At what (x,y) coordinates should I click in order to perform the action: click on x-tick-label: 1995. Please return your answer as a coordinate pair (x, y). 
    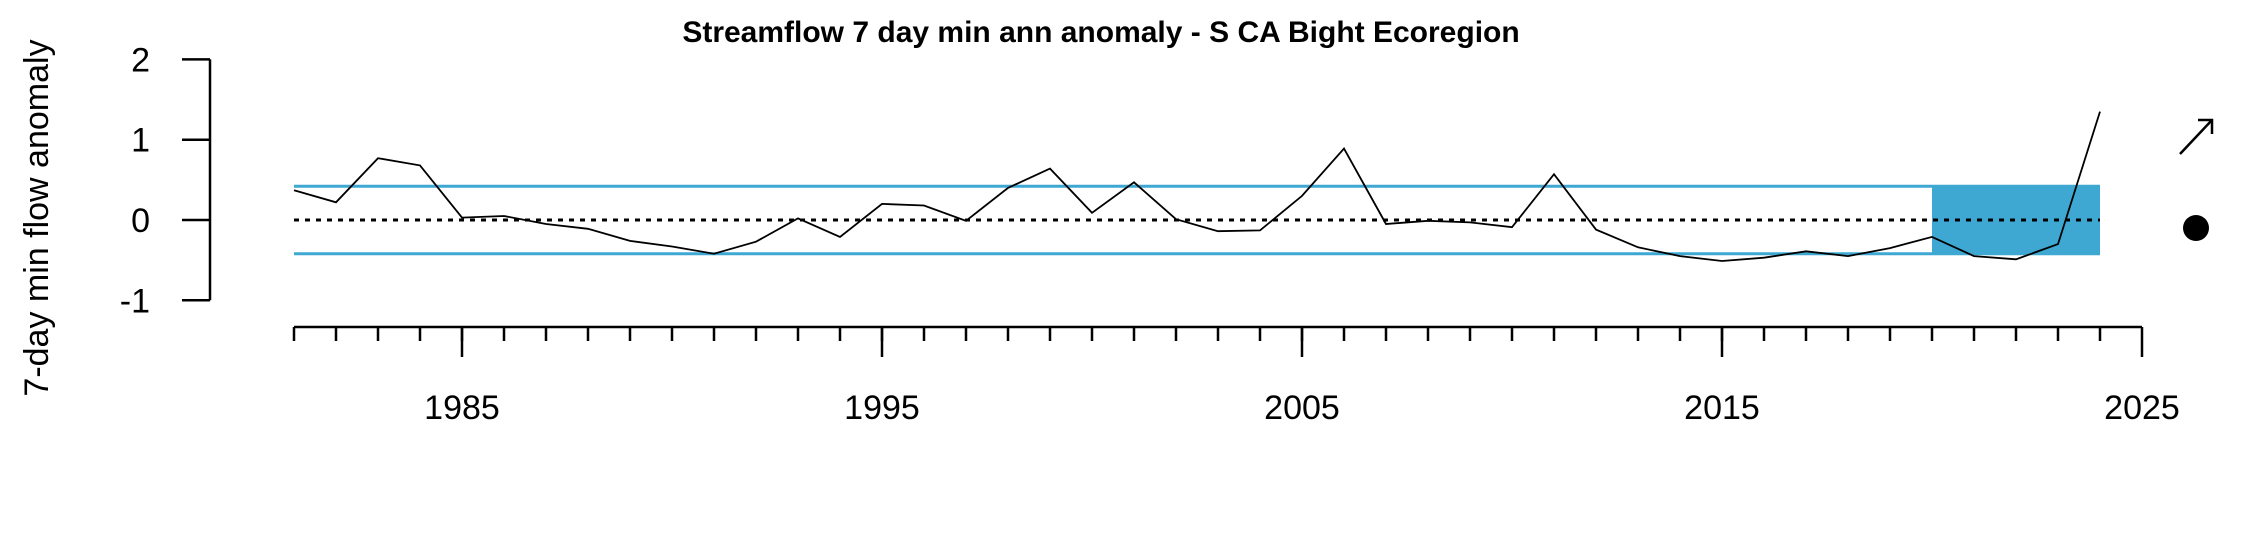
    Looking at the image, I should click on (882, 408).